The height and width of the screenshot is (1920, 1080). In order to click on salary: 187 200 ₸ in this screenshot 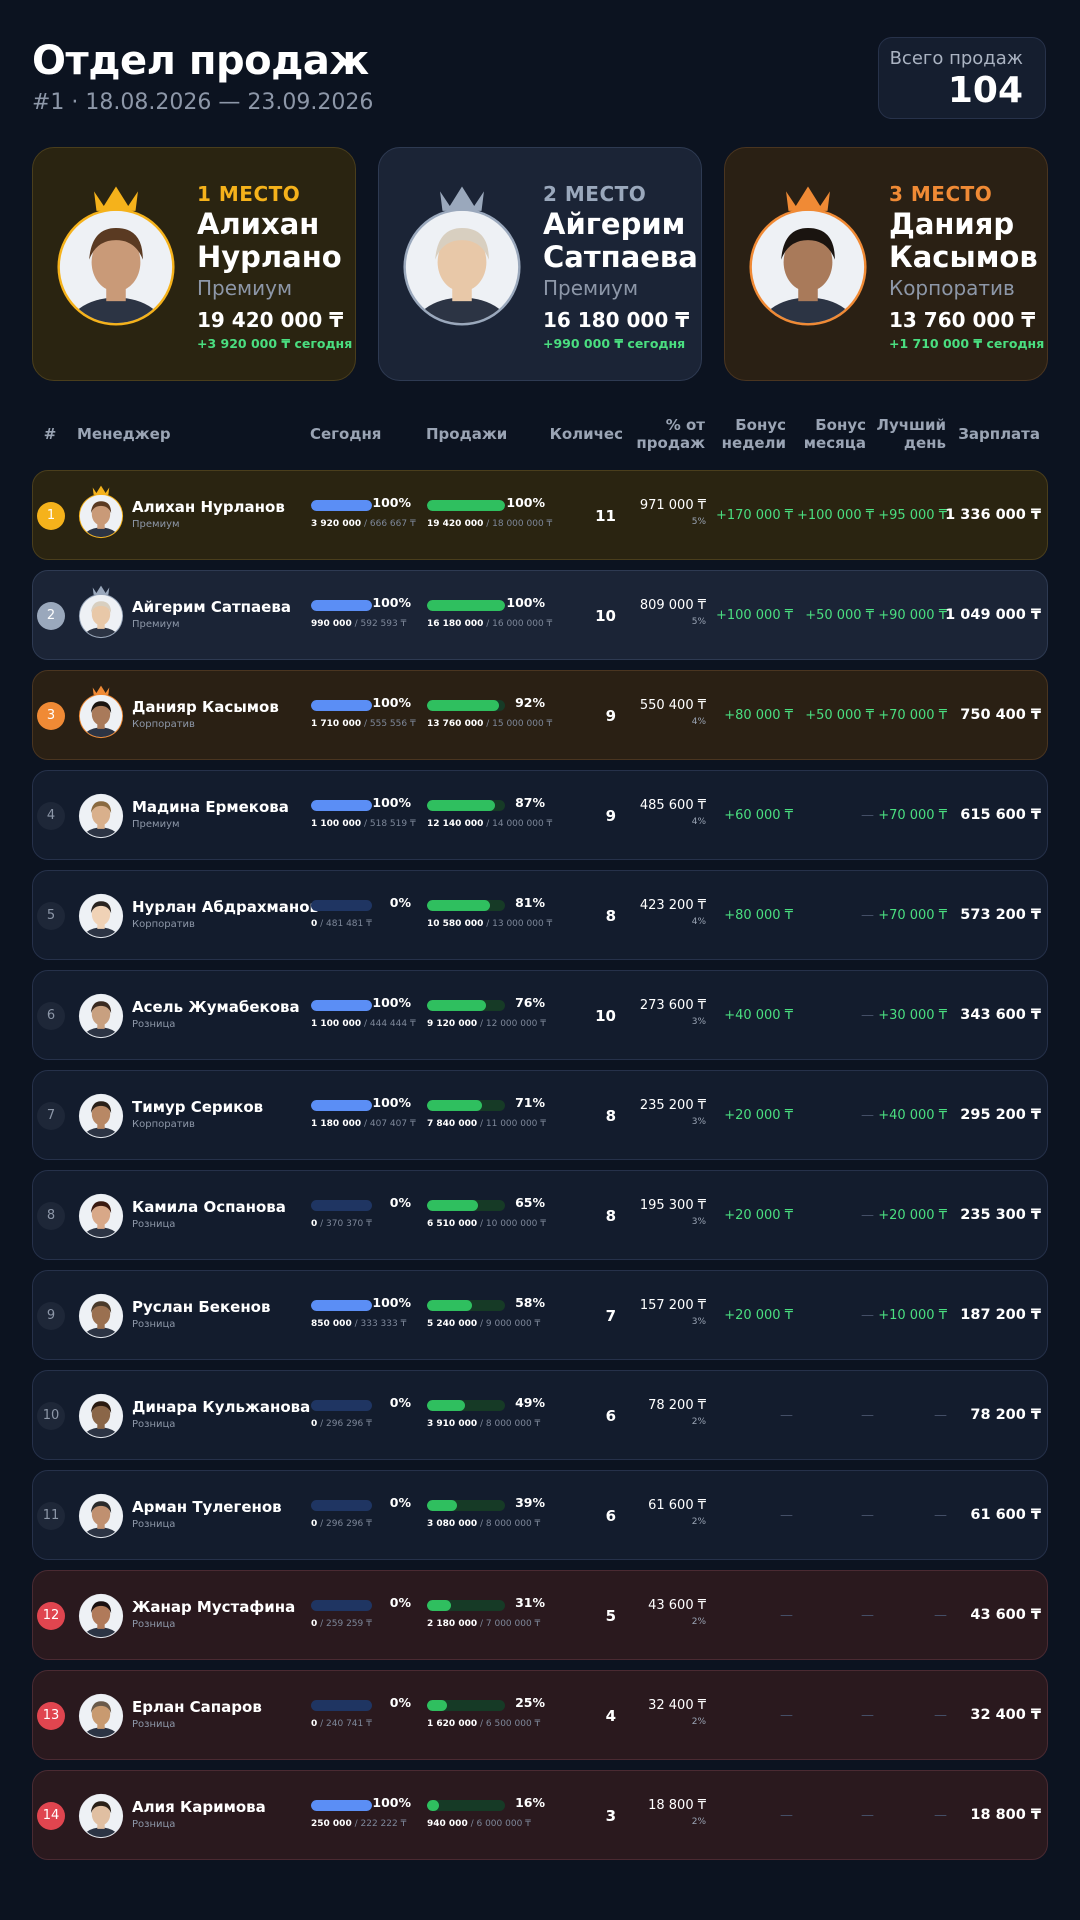, I will do `click(1000, 1315)`.